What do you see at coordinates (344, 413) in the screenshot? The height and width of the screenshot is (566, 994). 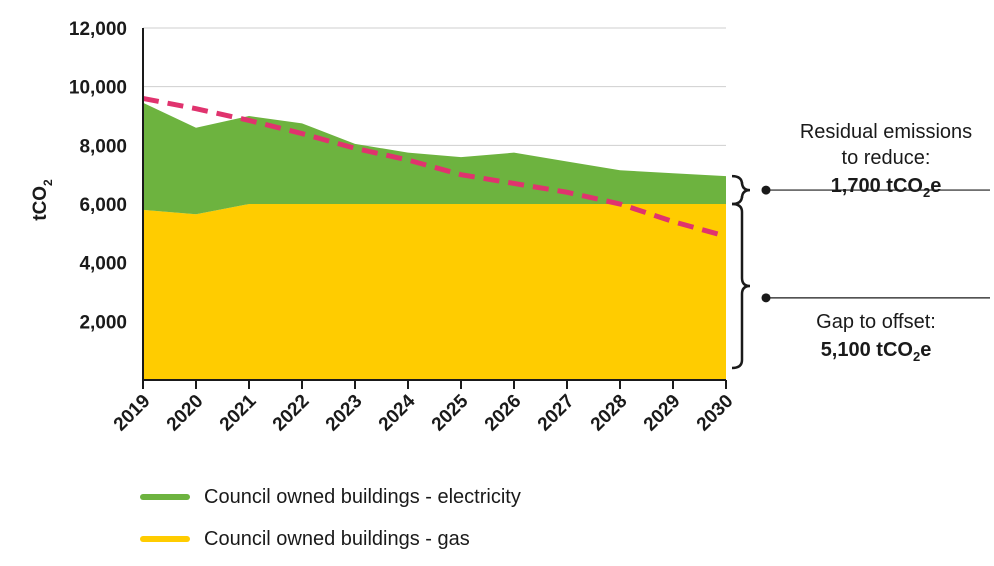 I see `x-tick-2023: 2023` at bounding box center [344, 413].